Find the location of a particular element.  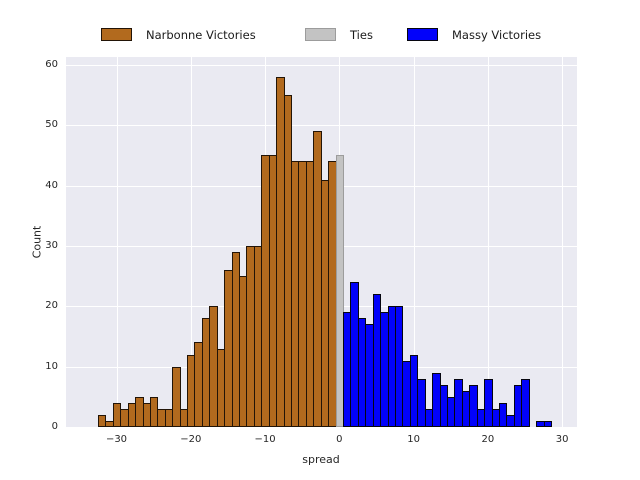

narbonne-swatch is located at coordinates (116, 34).